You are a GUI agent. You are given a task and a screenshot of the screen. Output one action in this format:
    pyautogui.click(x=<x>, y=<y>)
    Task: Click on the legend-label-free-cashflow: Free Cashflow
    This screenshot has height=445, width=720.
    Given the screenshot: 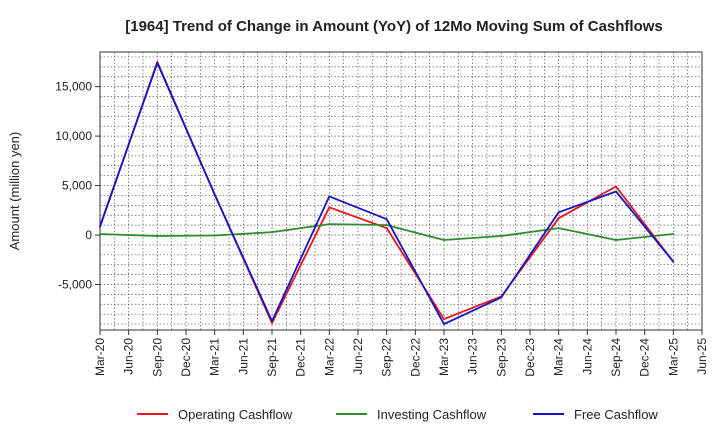 What is the action you would take?
    pyautogui.click(x=616, y=414)
    